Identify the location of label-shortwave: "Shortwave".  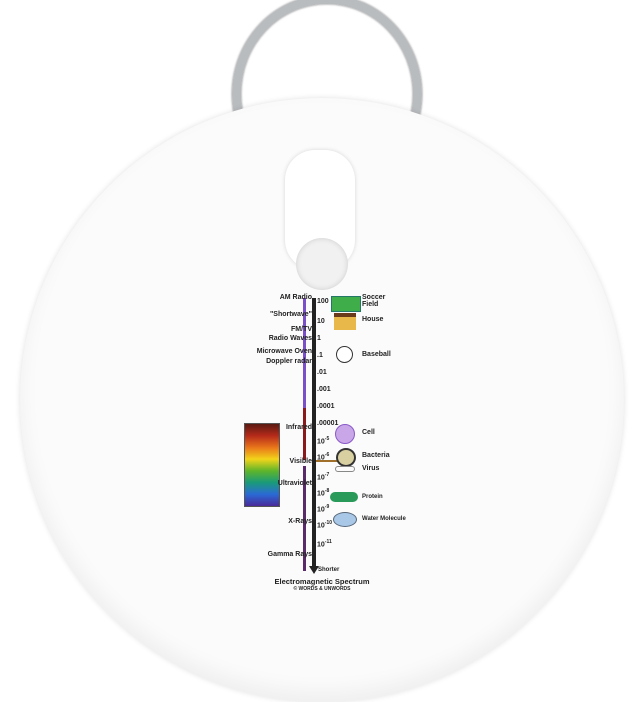
(290, 314).